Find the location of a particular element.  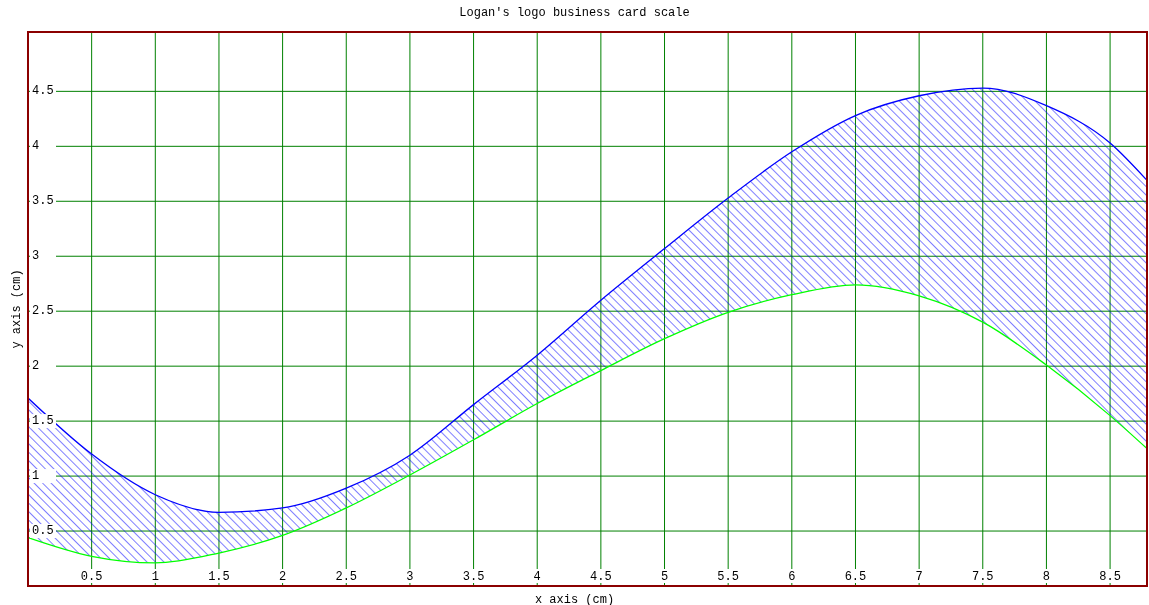

y-tick-label: 0.5 is located at coordinates (43, 531).